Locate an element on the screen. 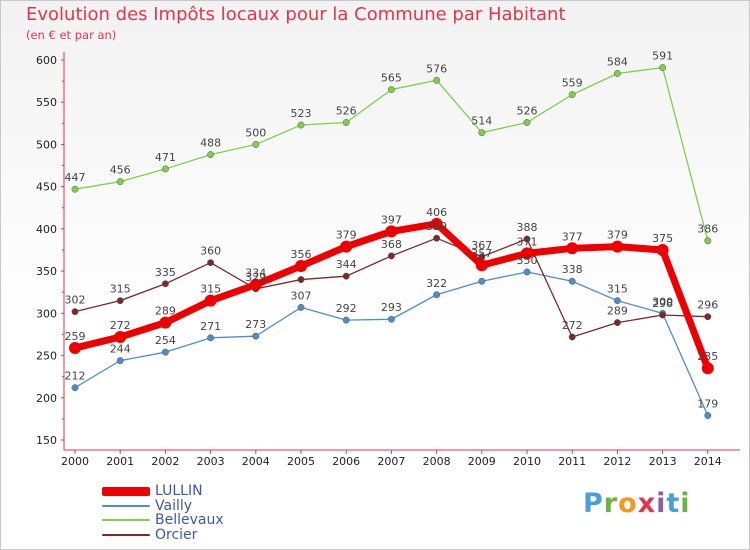 Image resolution: width=750 pixels, height=550 pixels. data-label-bellevaux: 456 is located at coordinates (120, 170).